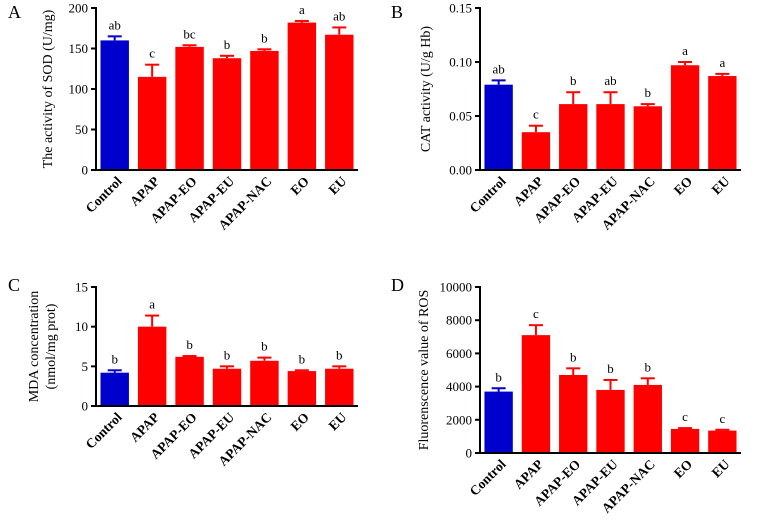  Describe the element at coordinates (459, 386) in the screenshot. I see `y-tick-label: 4000` at that location.